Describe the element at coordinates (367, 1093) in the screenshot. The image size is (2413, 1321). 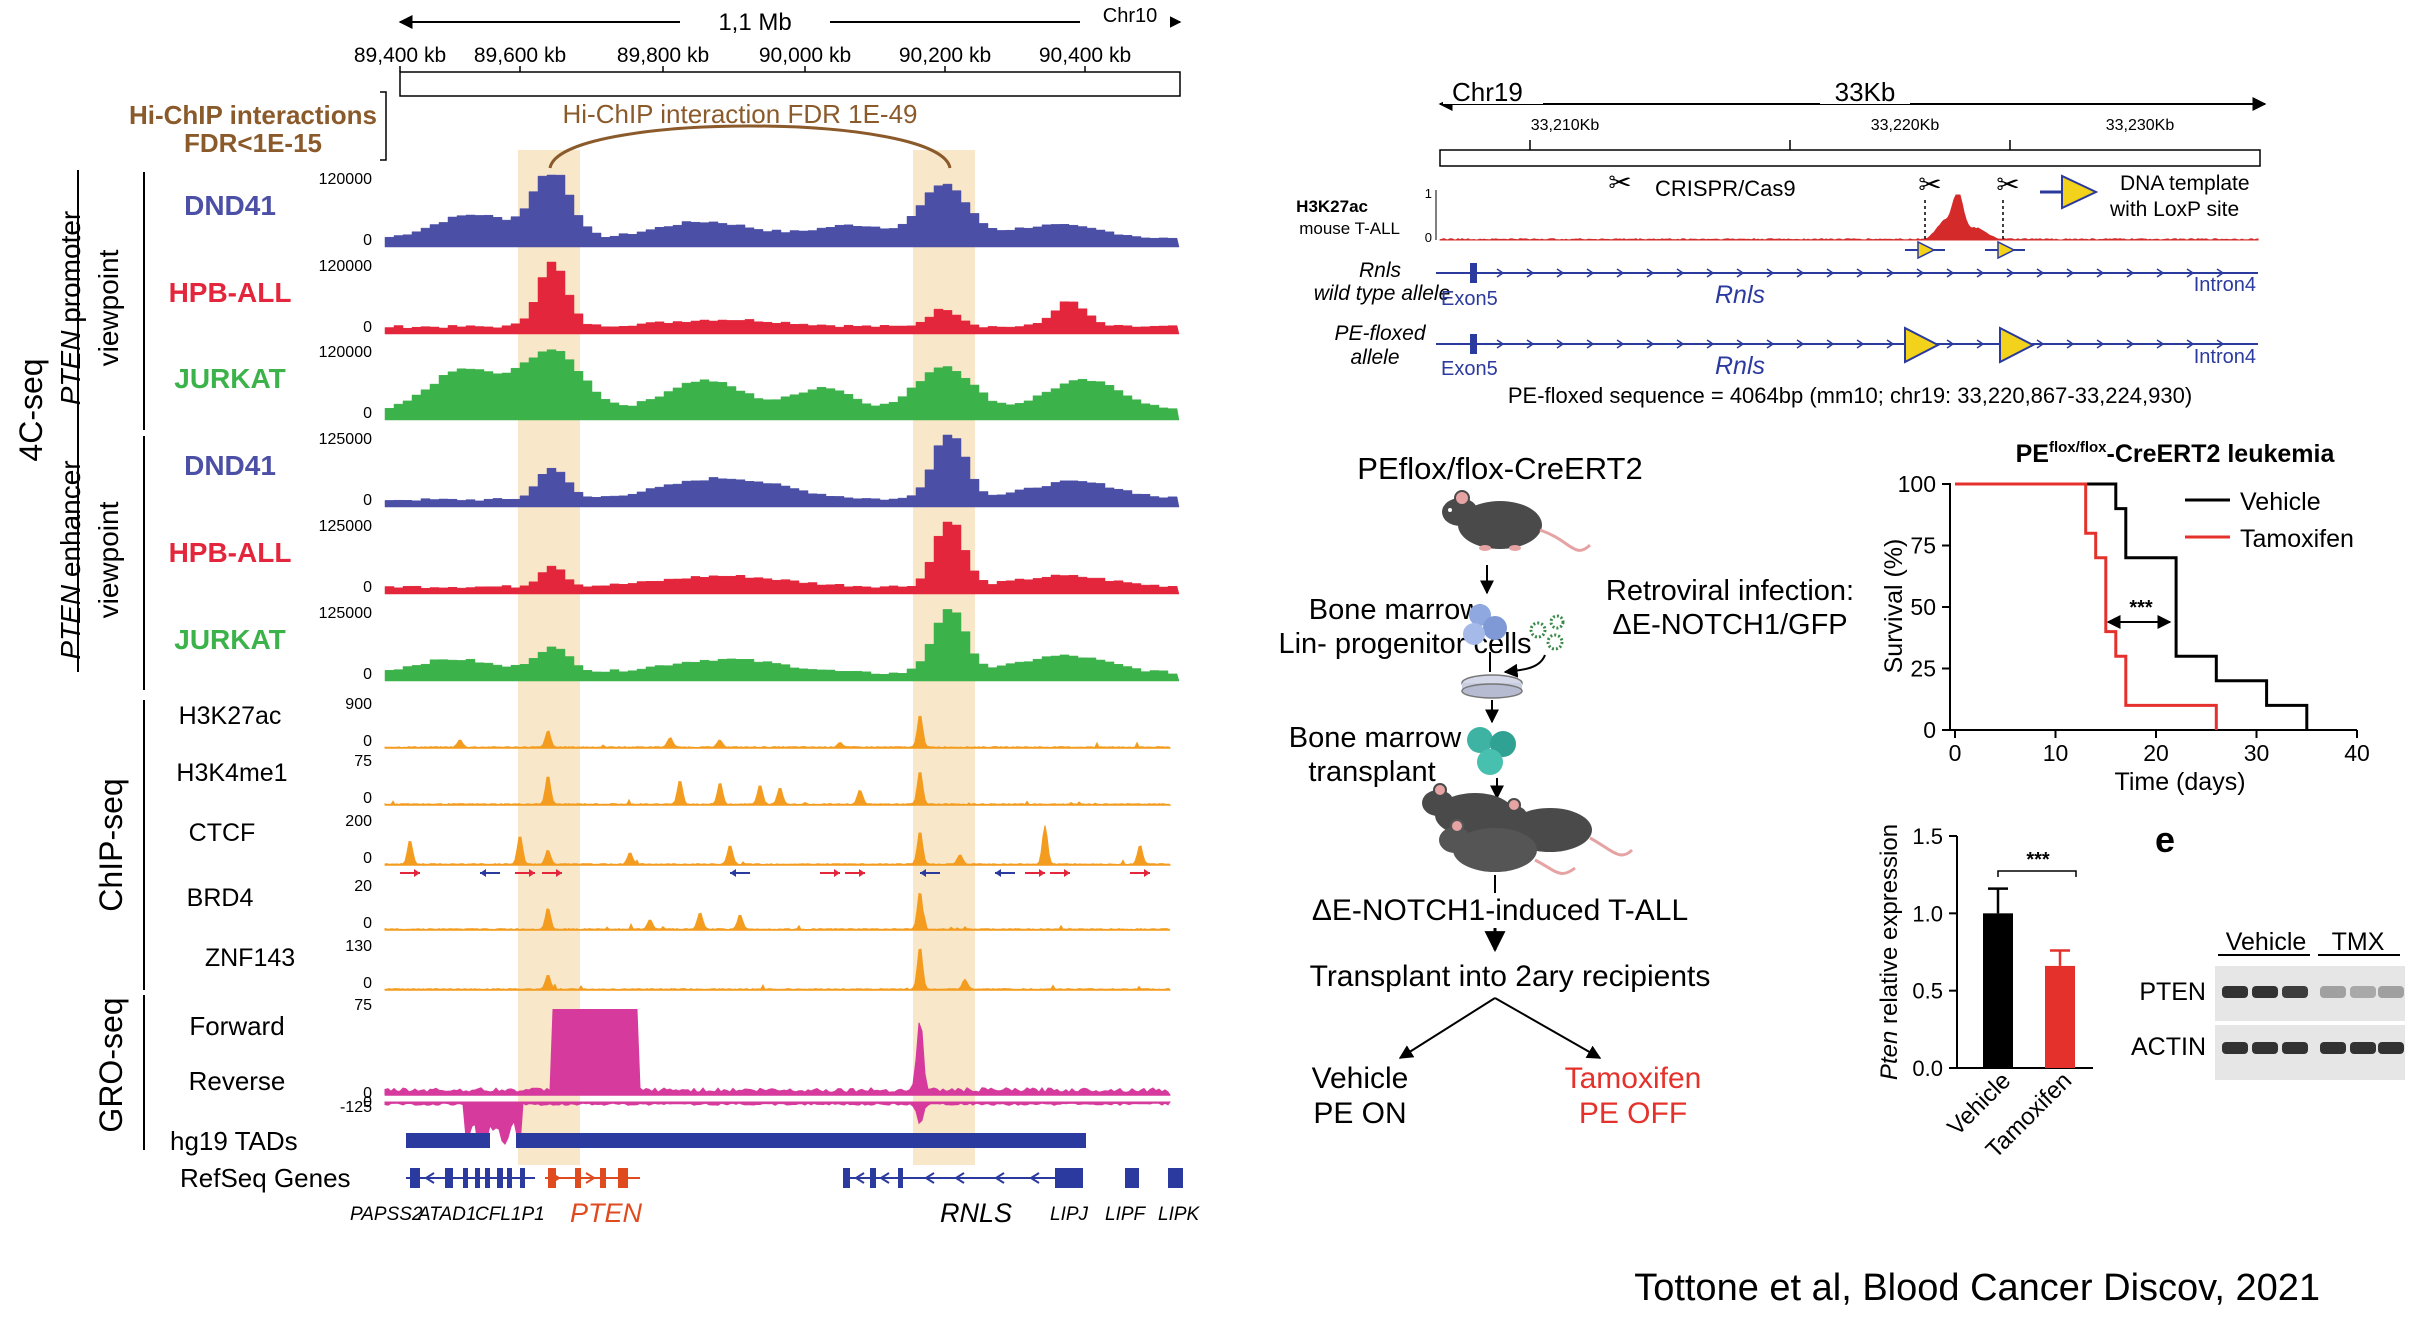
I see `gro-forward-min: 0` at that location.